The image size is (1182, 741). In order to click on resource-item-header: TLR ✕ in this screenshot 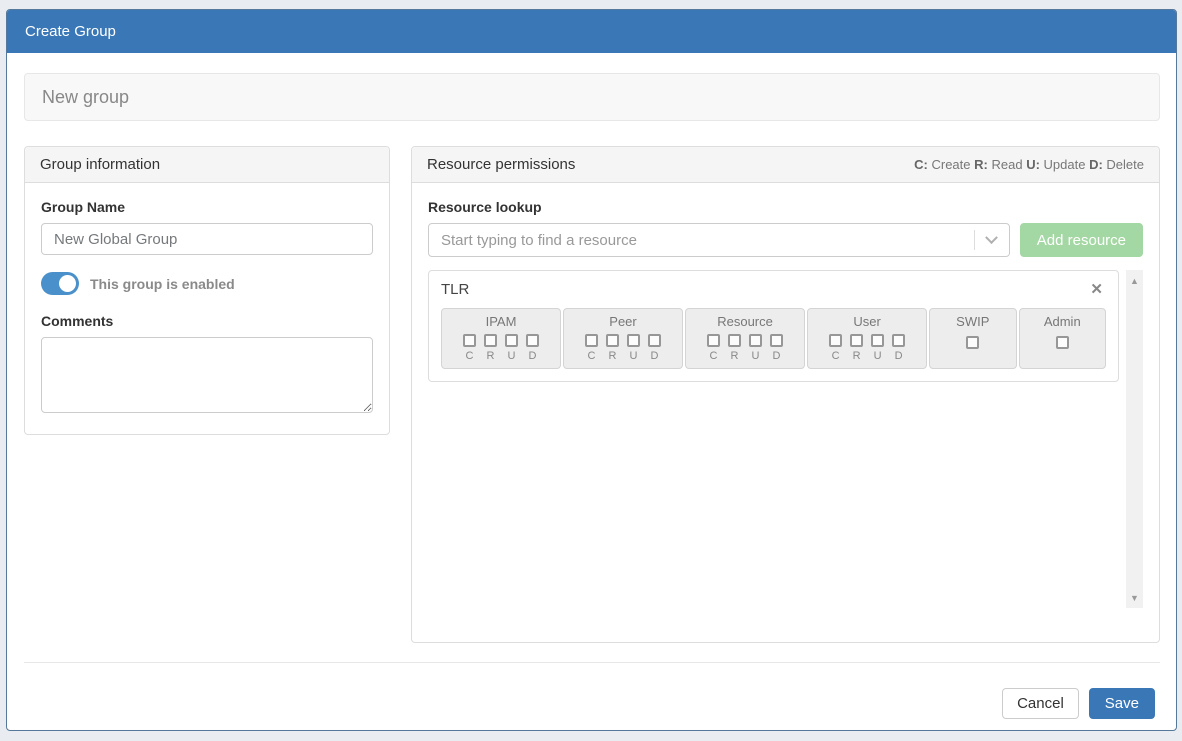, I will do `click(773, 289)`.